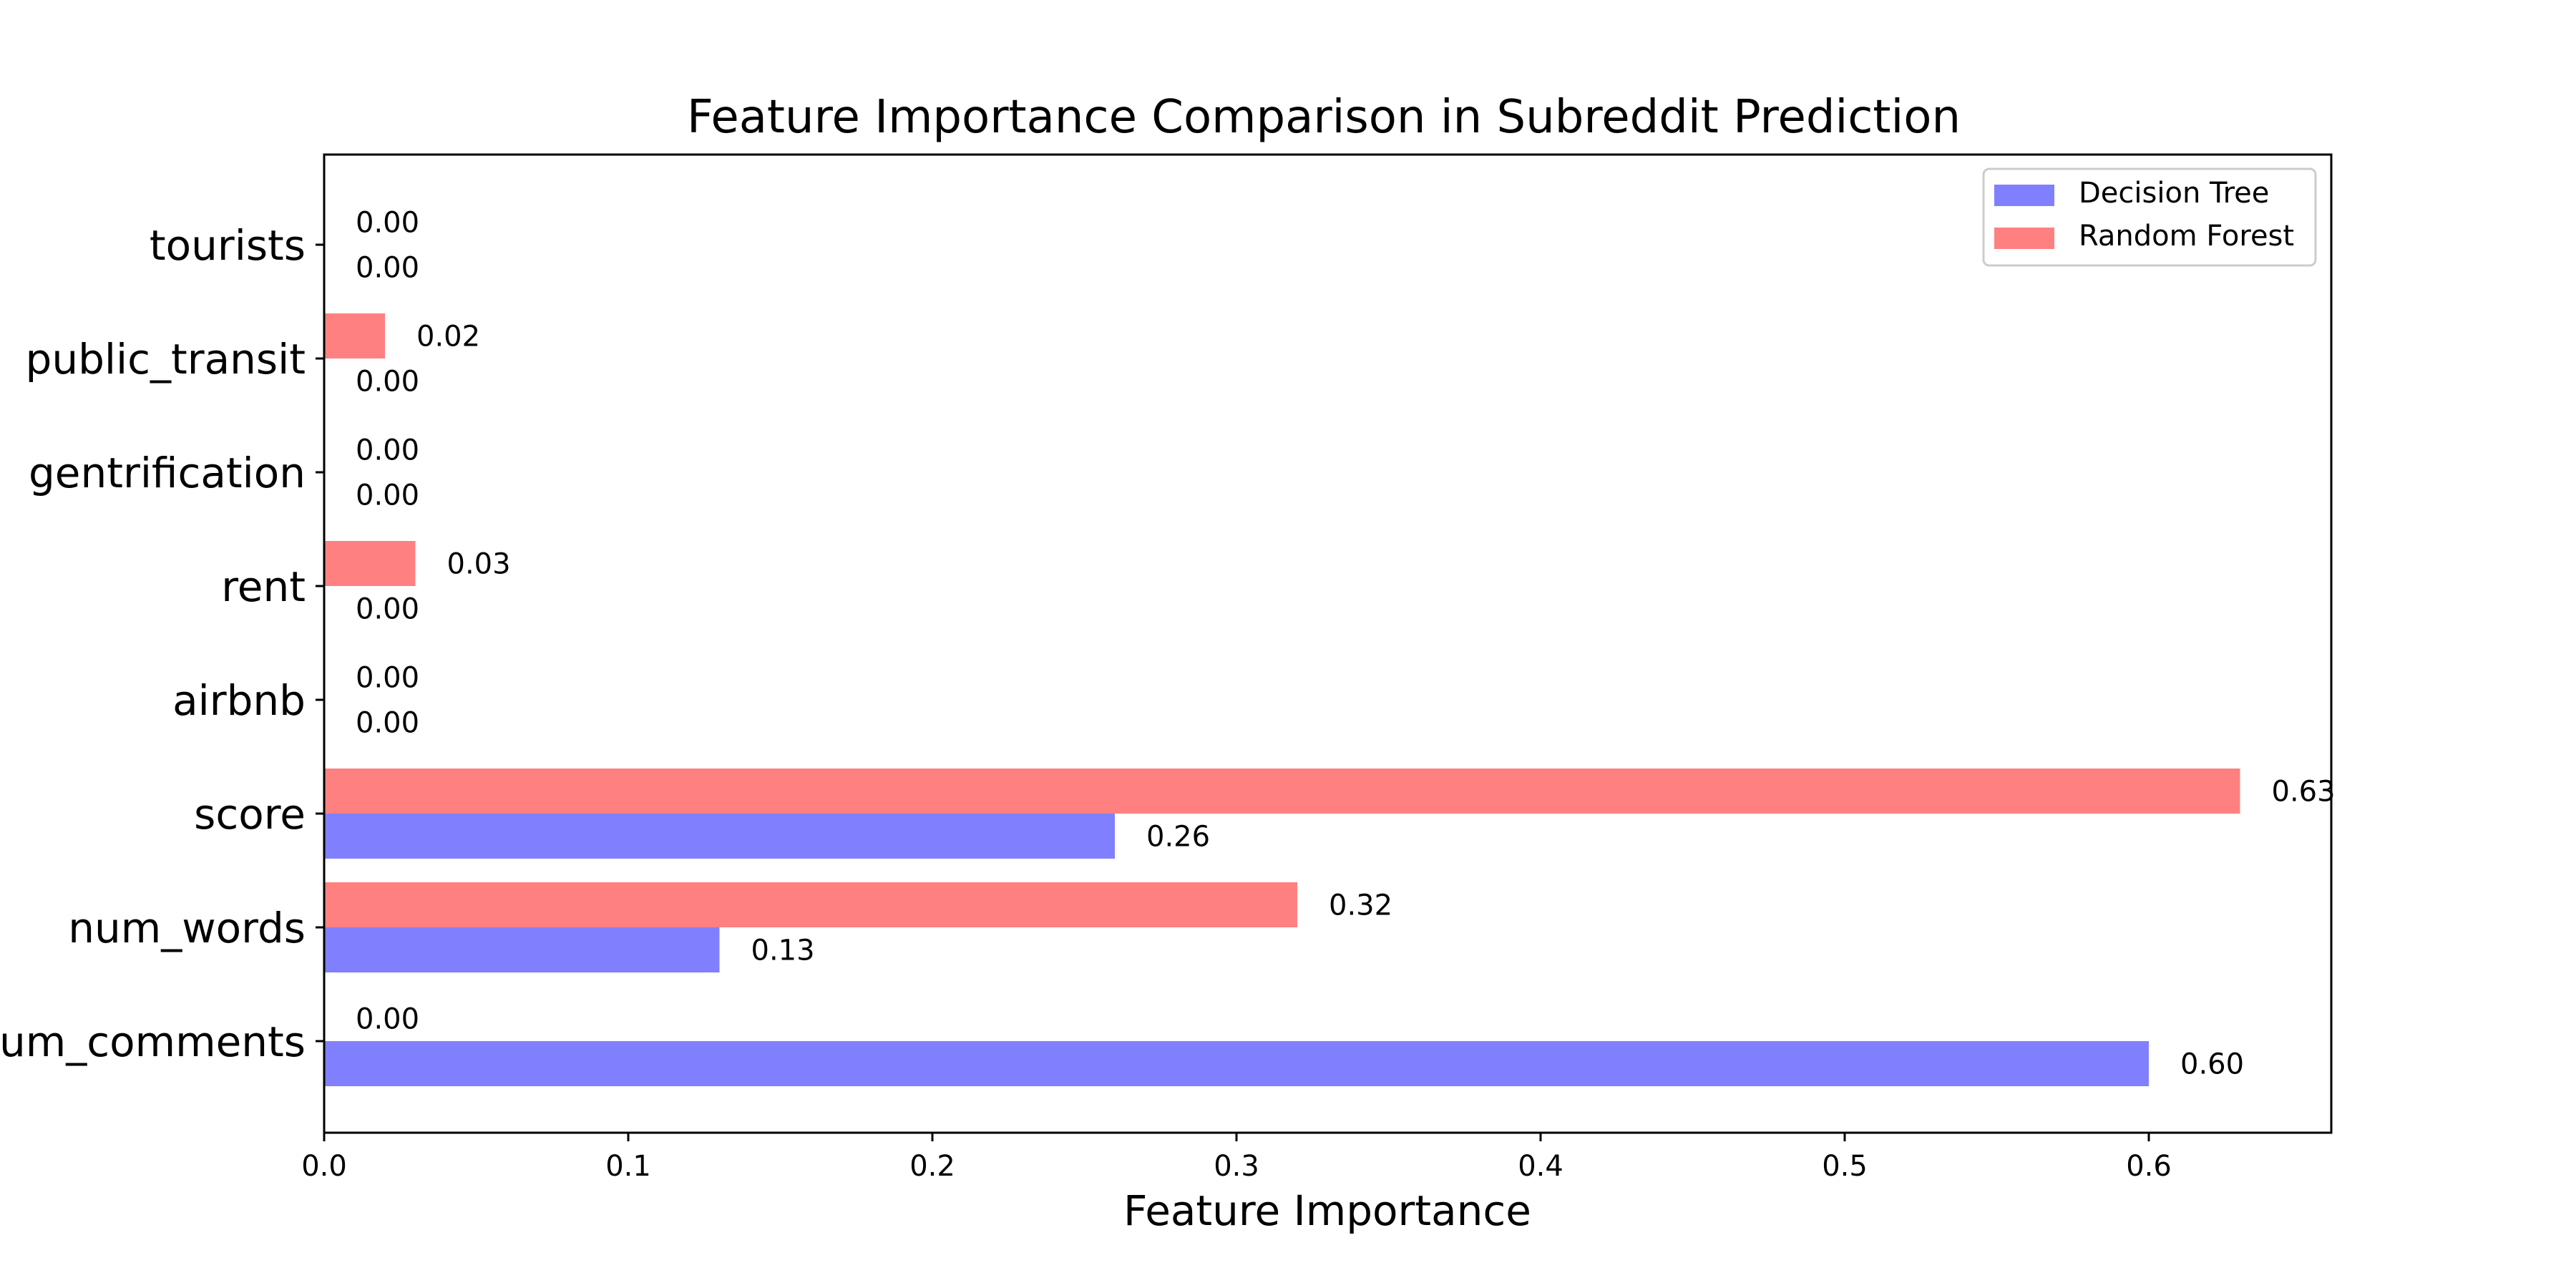 This screenshot has height=1288, width=2576. What do you see at coordinates (783, 951) in the screenshot?
I see `value-label-decision-tree-num-words: 0.13` at bounding box center [783, 951].